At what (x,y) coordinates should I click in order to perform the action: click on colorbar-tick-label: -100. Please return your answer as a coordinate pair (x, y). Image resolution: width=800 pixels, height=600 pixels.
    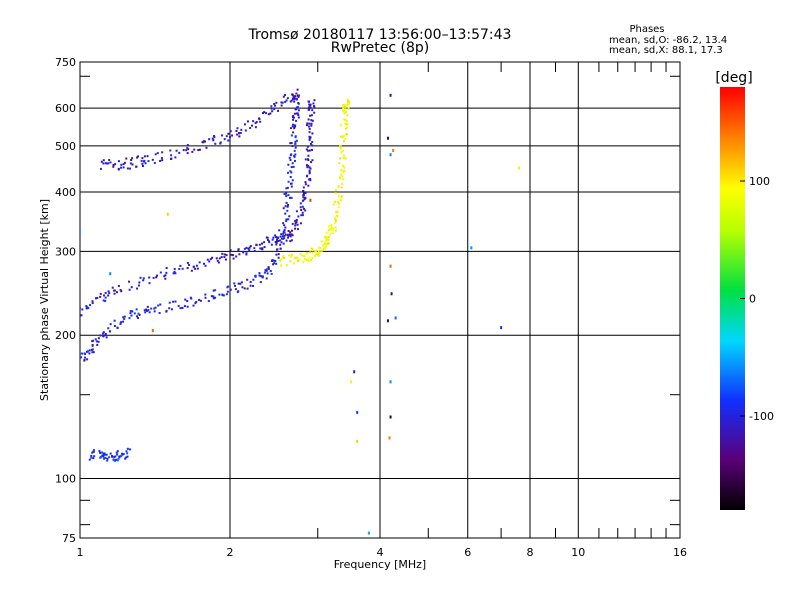
    Looking at the image, I should click on (761, 416).